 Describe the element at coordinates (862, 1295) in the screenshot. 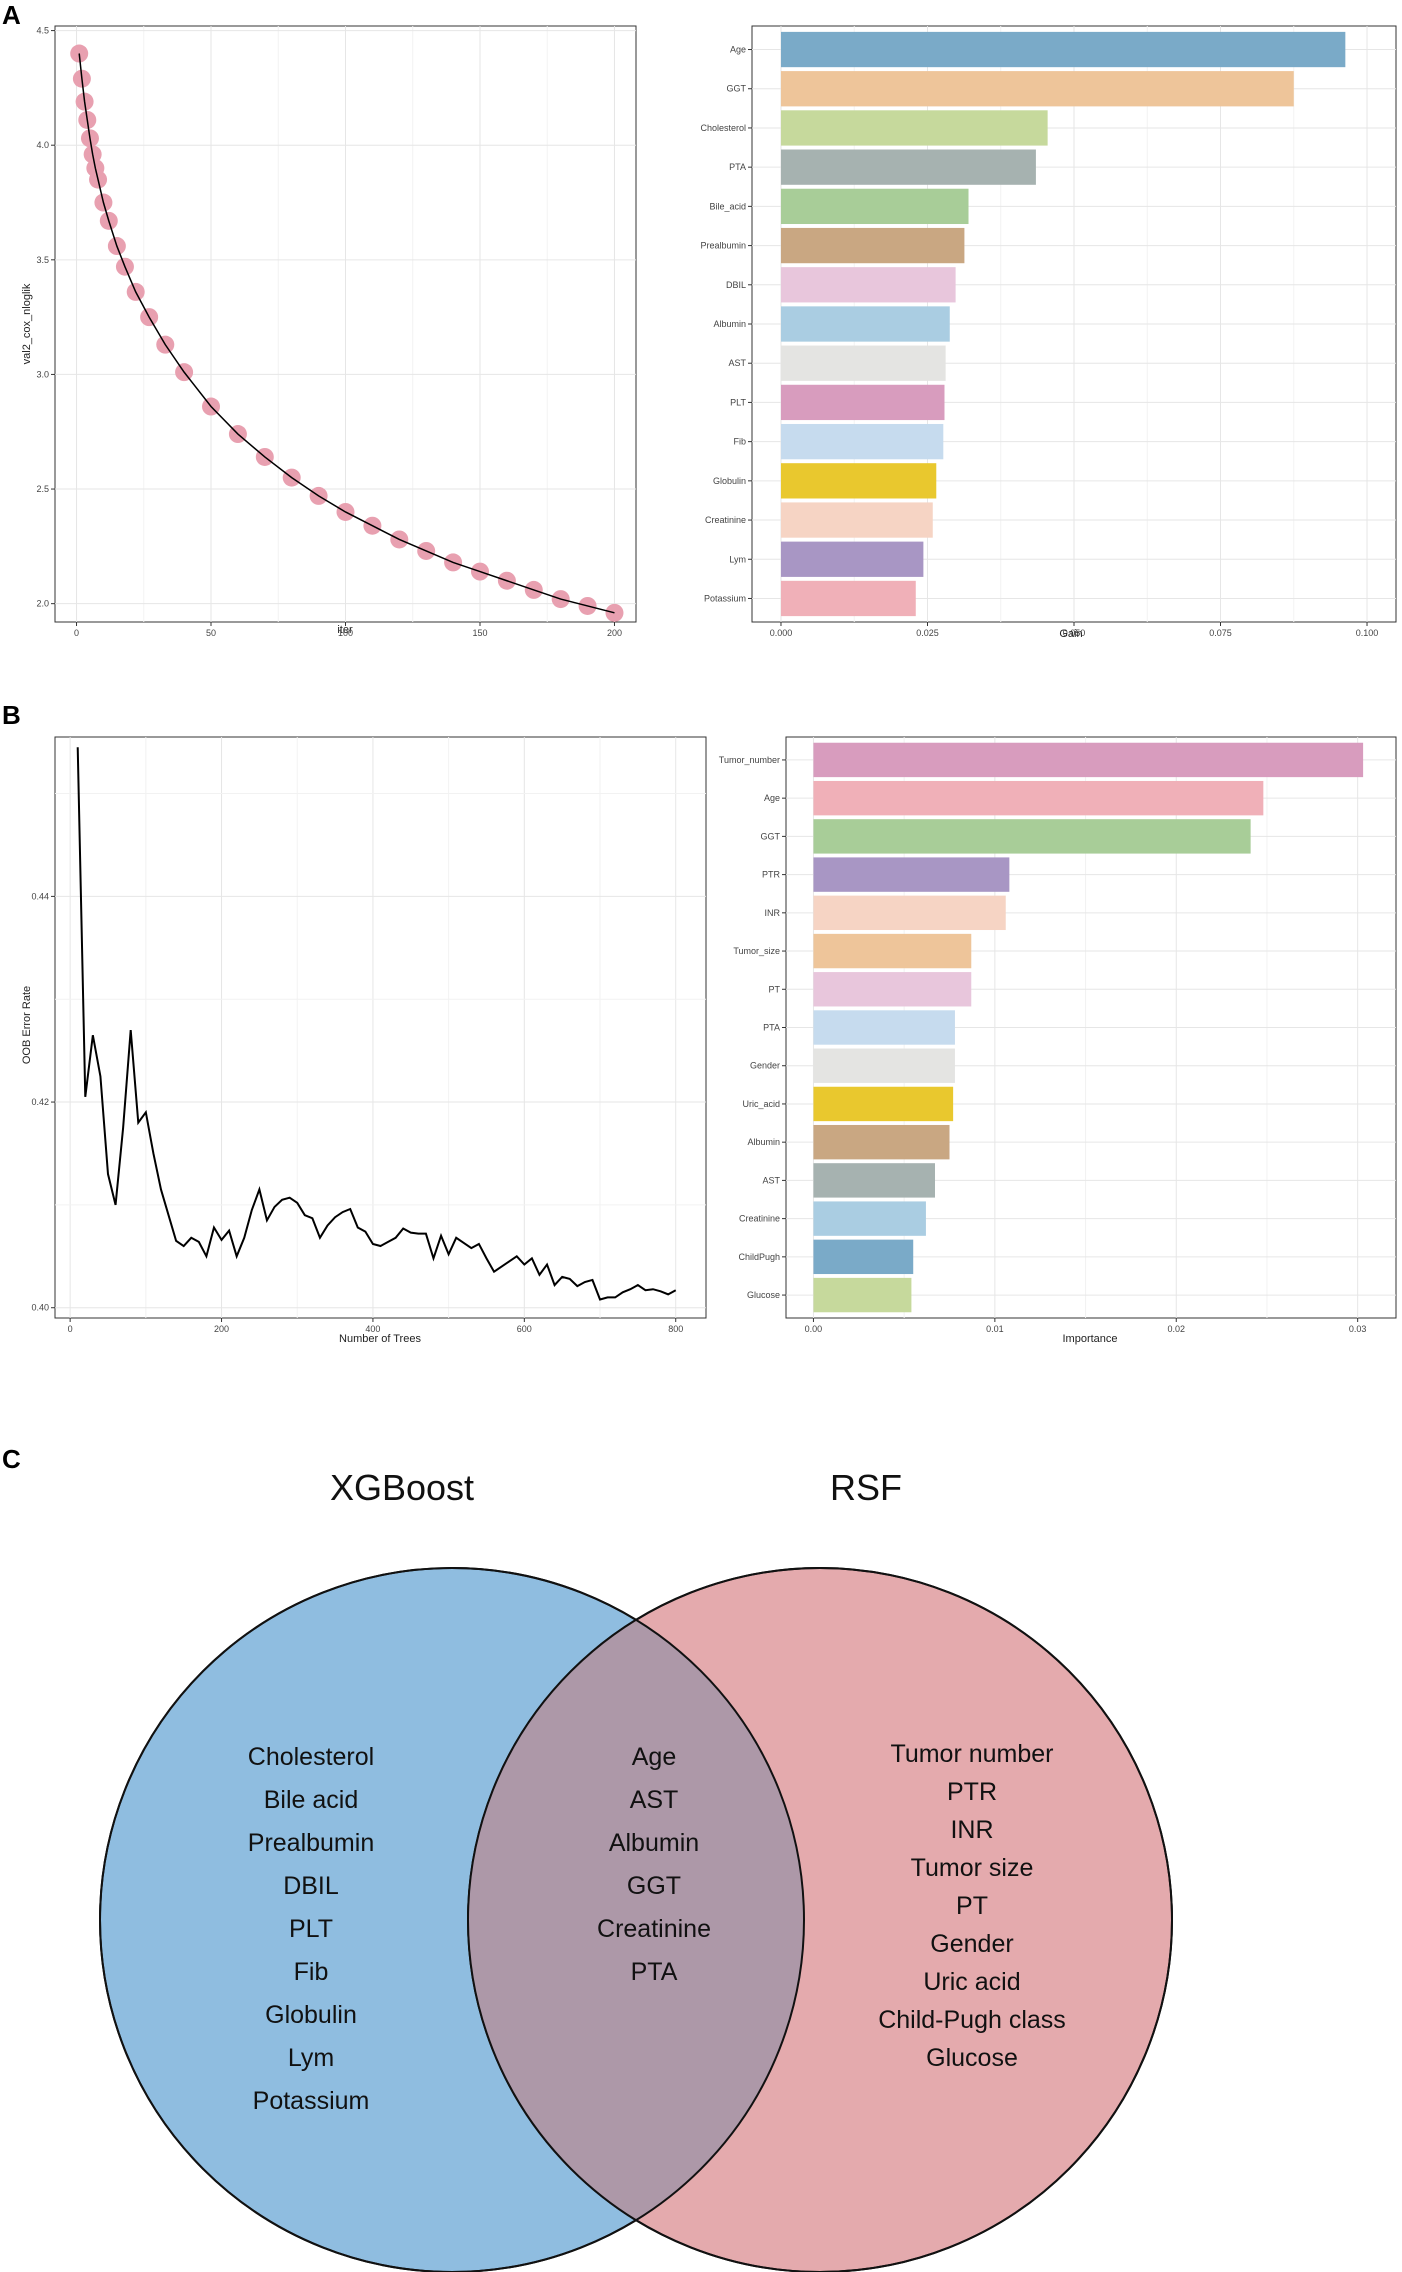

I see `bar-glucose` at that location.